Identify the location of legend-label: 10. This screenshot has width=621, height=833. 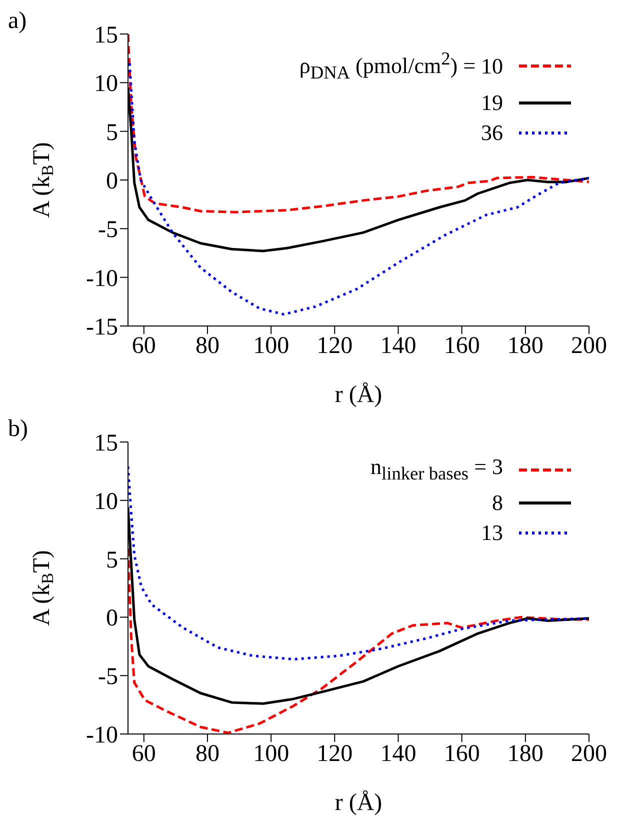
(492, 65).